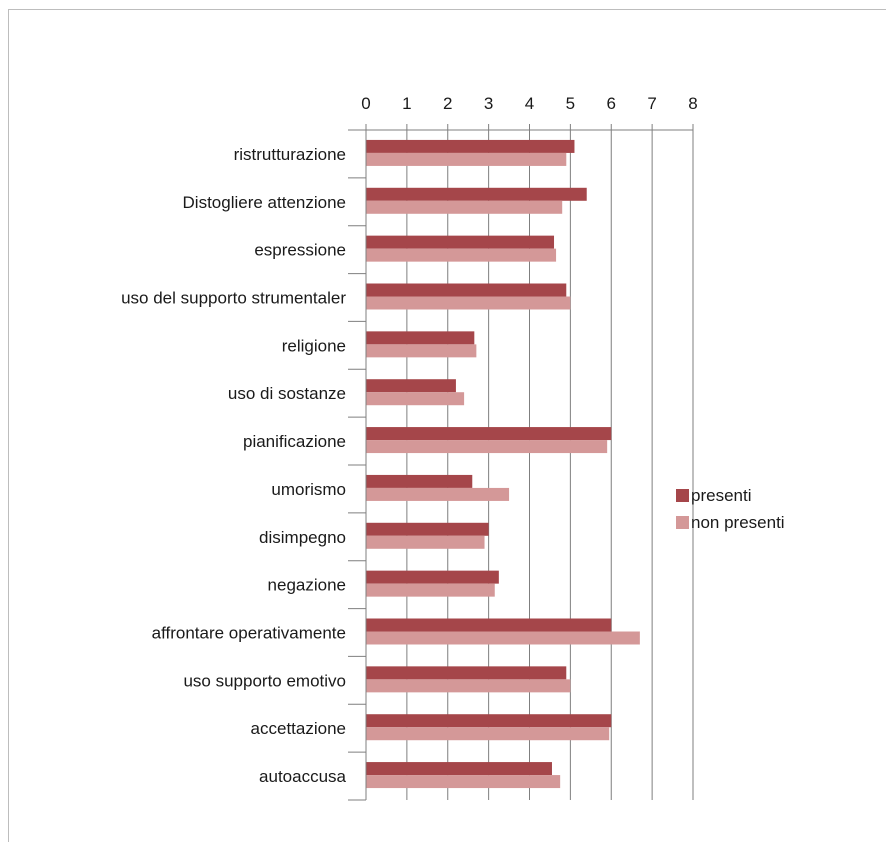 This screenshot has width=894, height=842. What do you see at coordinates (290, 154) in the screenshot?
I see `category-label: ristrutturazione` at bounding box center [290, 154].